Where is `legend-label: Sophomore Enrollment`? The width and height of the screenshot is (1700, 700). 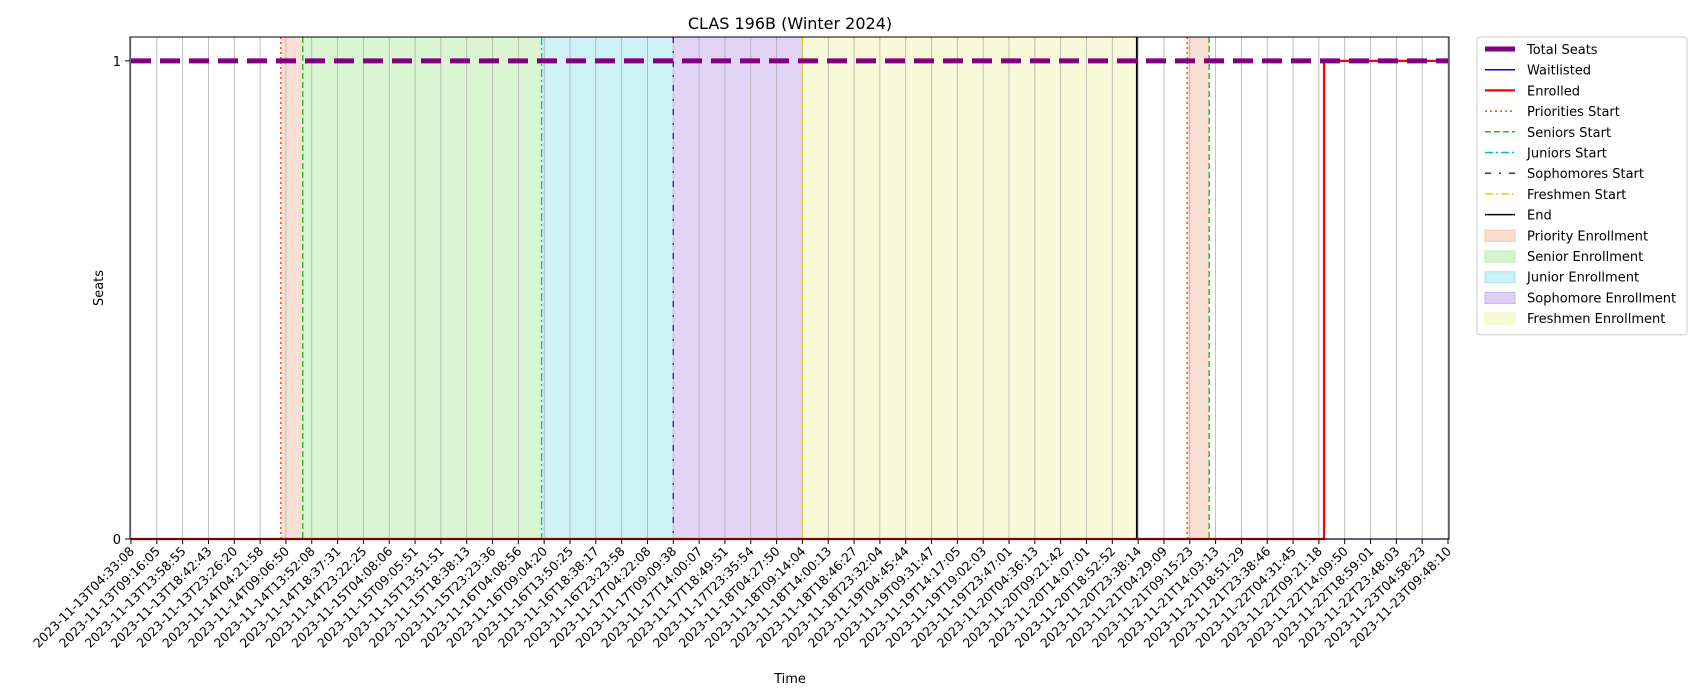
legend-label: Sophomore Enrollment is located at coordinates (1601, 298).